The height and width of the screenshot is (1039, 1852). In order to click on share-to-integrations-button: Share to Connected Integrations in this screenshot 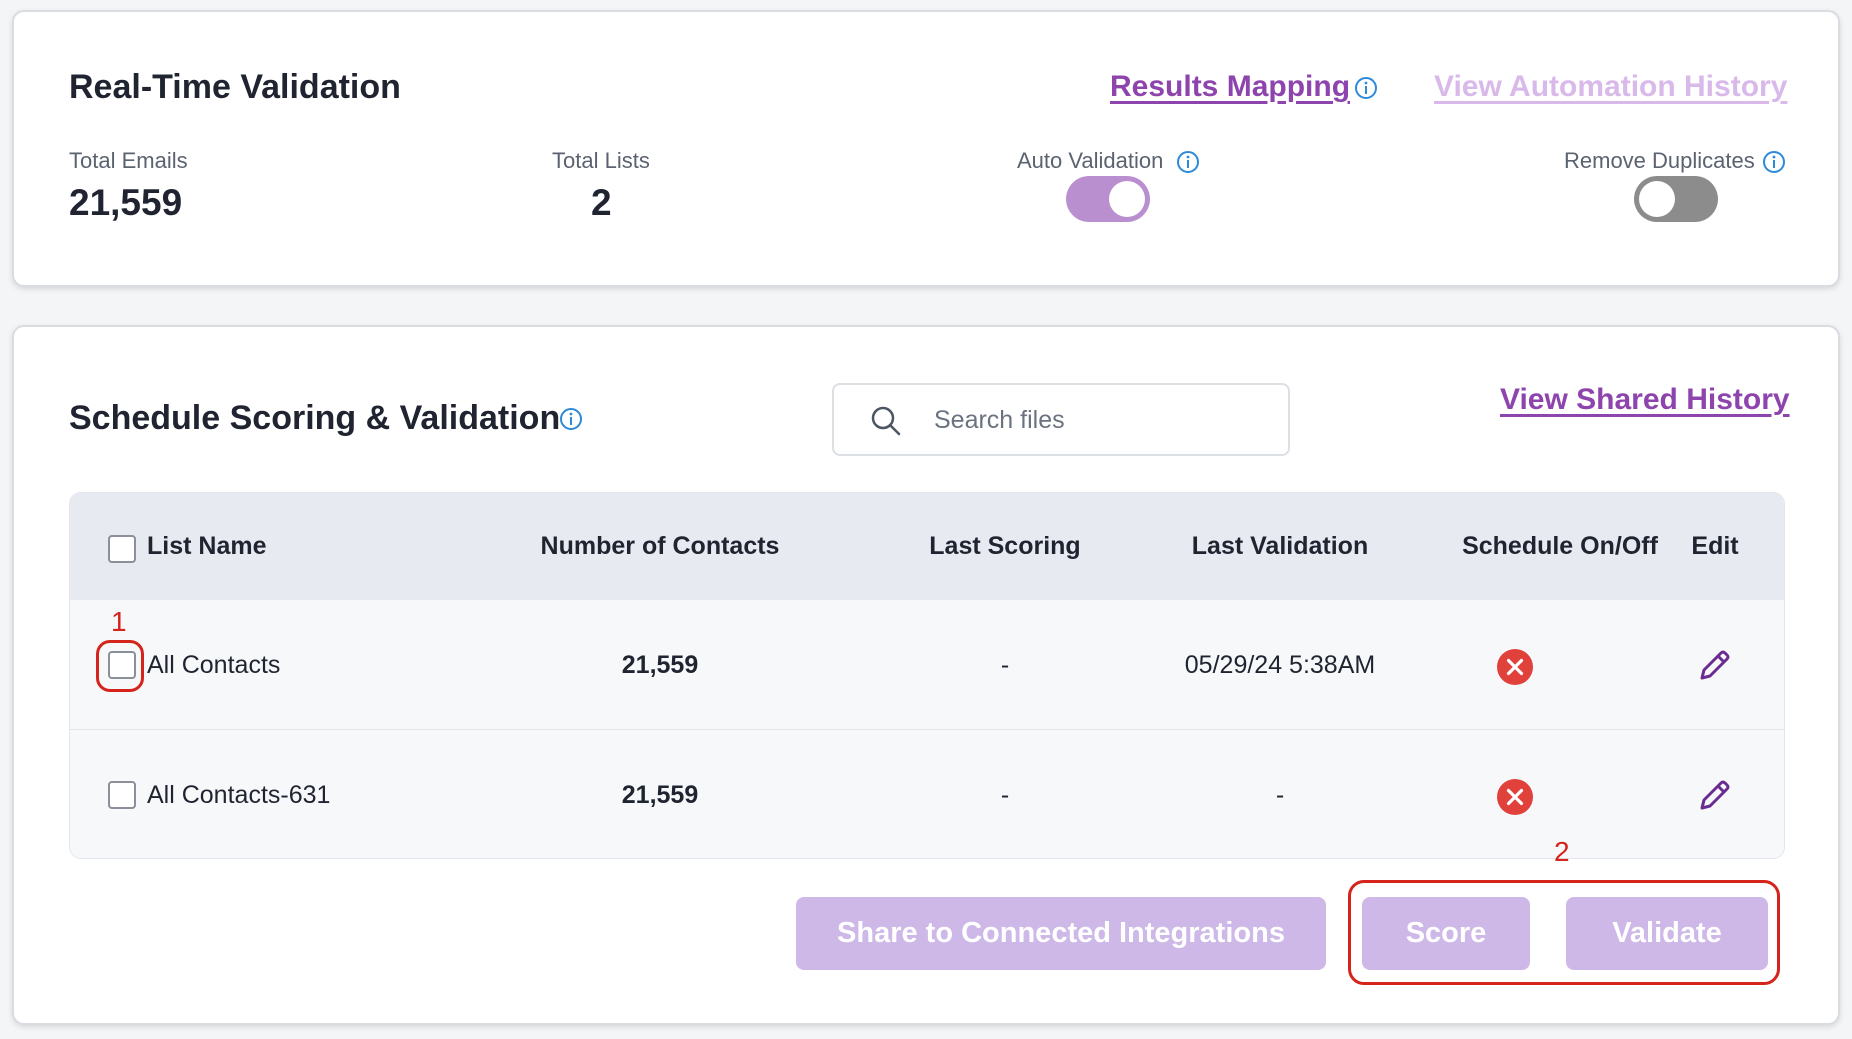, I will do `click(1061, 933)`.